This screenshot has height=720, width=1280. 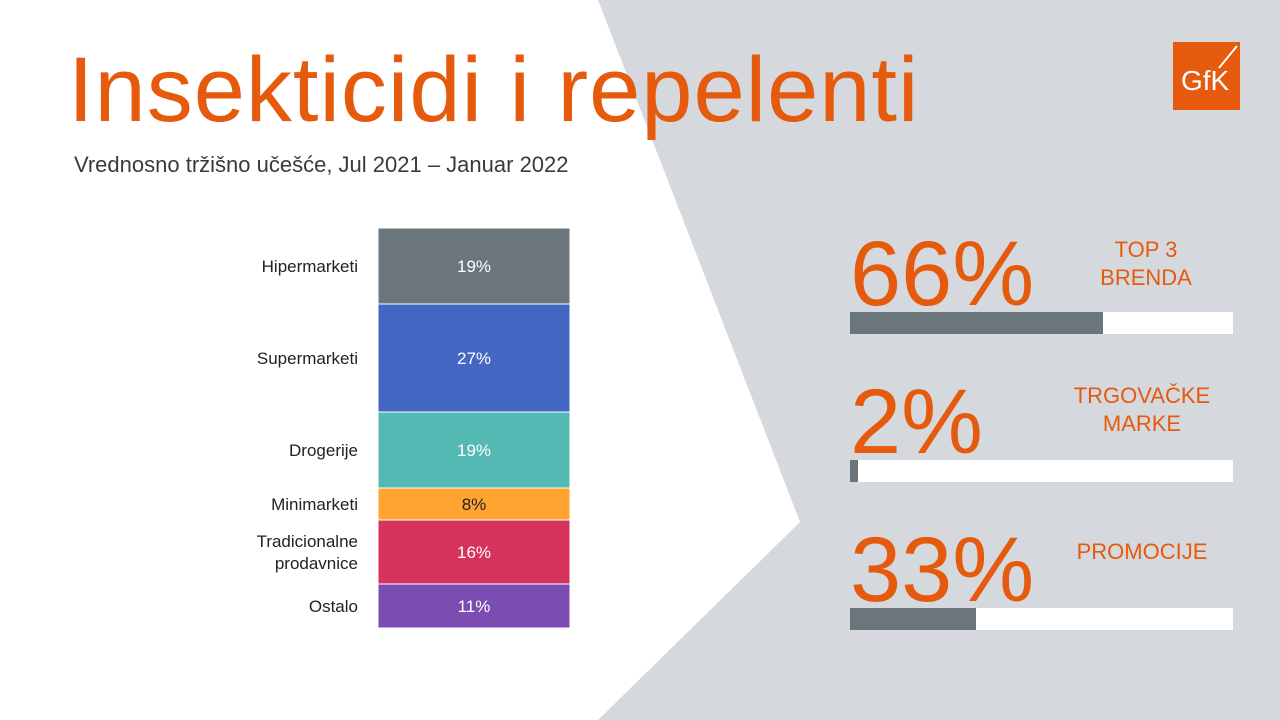 I want to click on category-label: Hipermarketi, so click(x=310, y=266).